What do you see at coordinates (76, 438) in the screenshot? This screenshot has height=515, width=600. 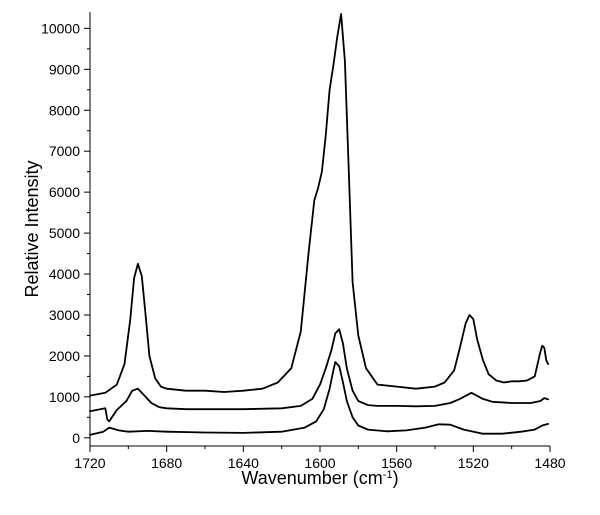 I see `y-tick-label: 0` at bounding box center [76, 438].